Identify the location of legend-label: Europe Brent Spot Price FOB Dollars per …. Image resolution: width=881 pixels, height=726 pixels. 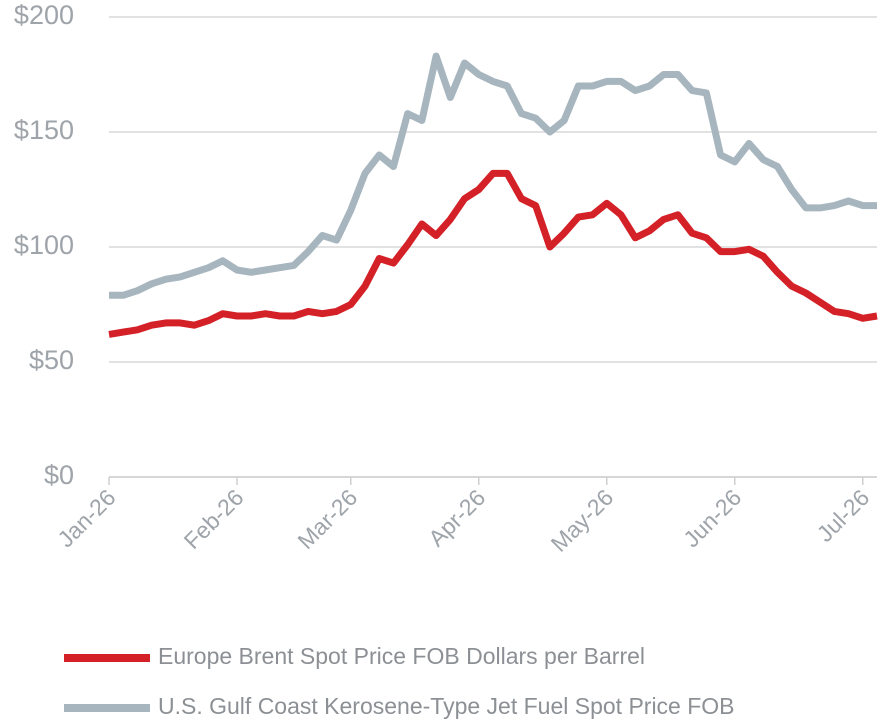
(401, 656).